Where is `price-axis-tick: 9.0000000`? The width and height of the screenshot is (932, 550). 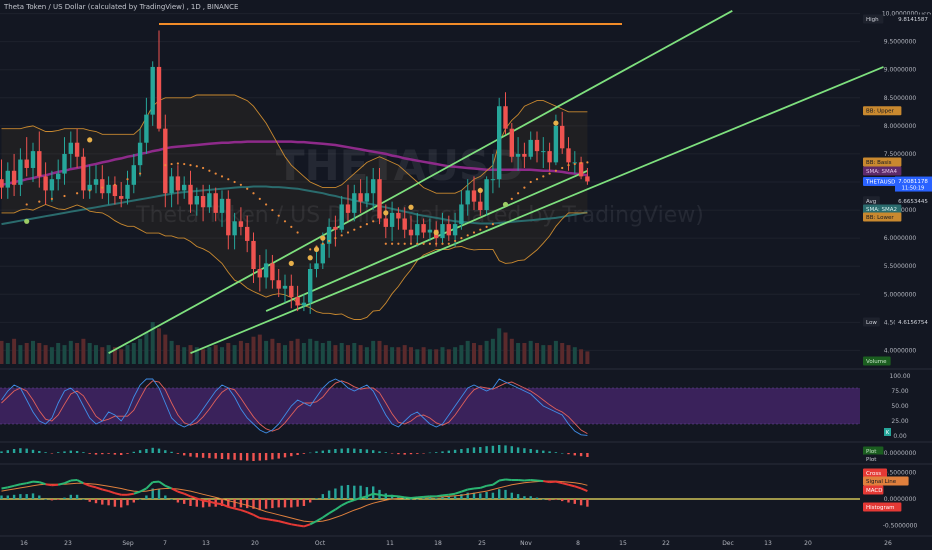 price-axis-tick: 9.0000000 is located at coordinates (900, 70).